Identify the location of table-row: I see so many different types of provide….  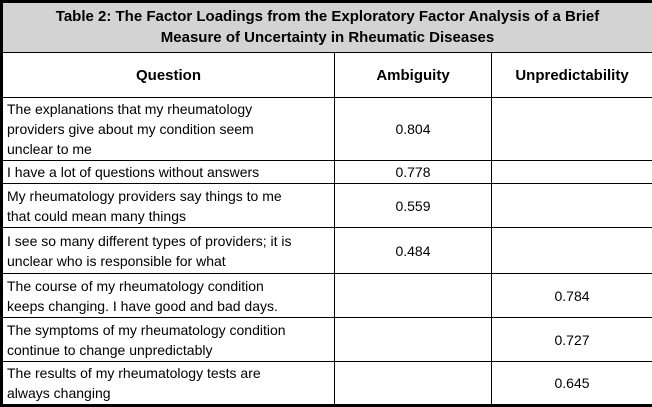
(327, 251).